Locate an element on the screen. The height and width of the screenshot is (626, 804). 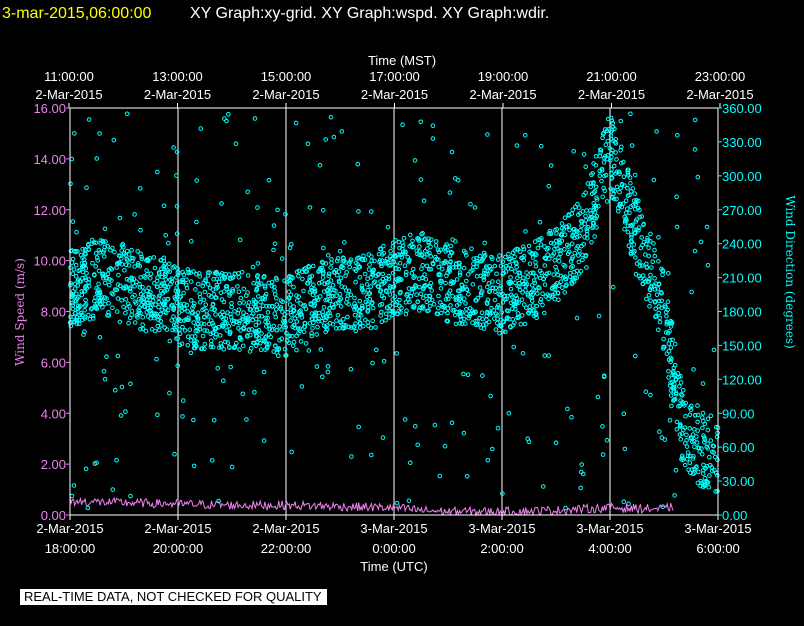
bottom-tick-date: 3-Mar-2015 is located at coordinates (609, 528).